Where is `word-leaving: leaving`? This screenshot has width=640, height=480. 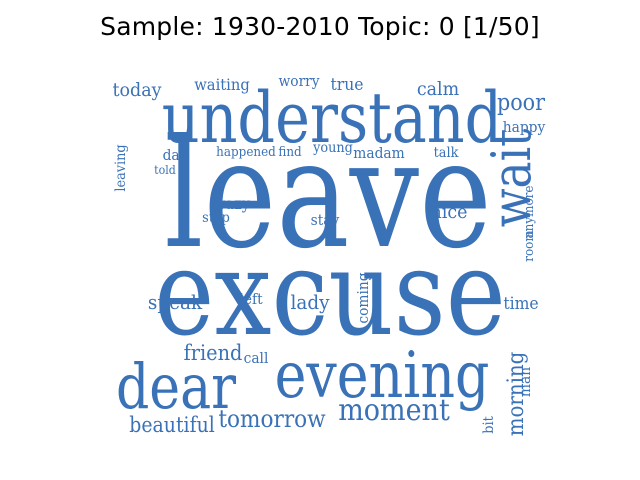
word-leaving: leaving is located at coordinates (122, 168).